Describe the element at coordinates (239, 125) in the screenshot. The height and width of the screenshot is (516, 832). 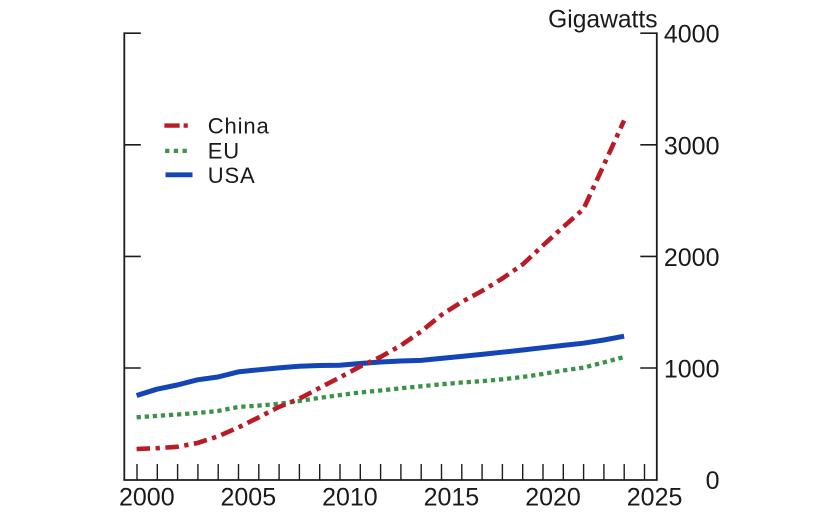
I see `svg-text: China` at that location.